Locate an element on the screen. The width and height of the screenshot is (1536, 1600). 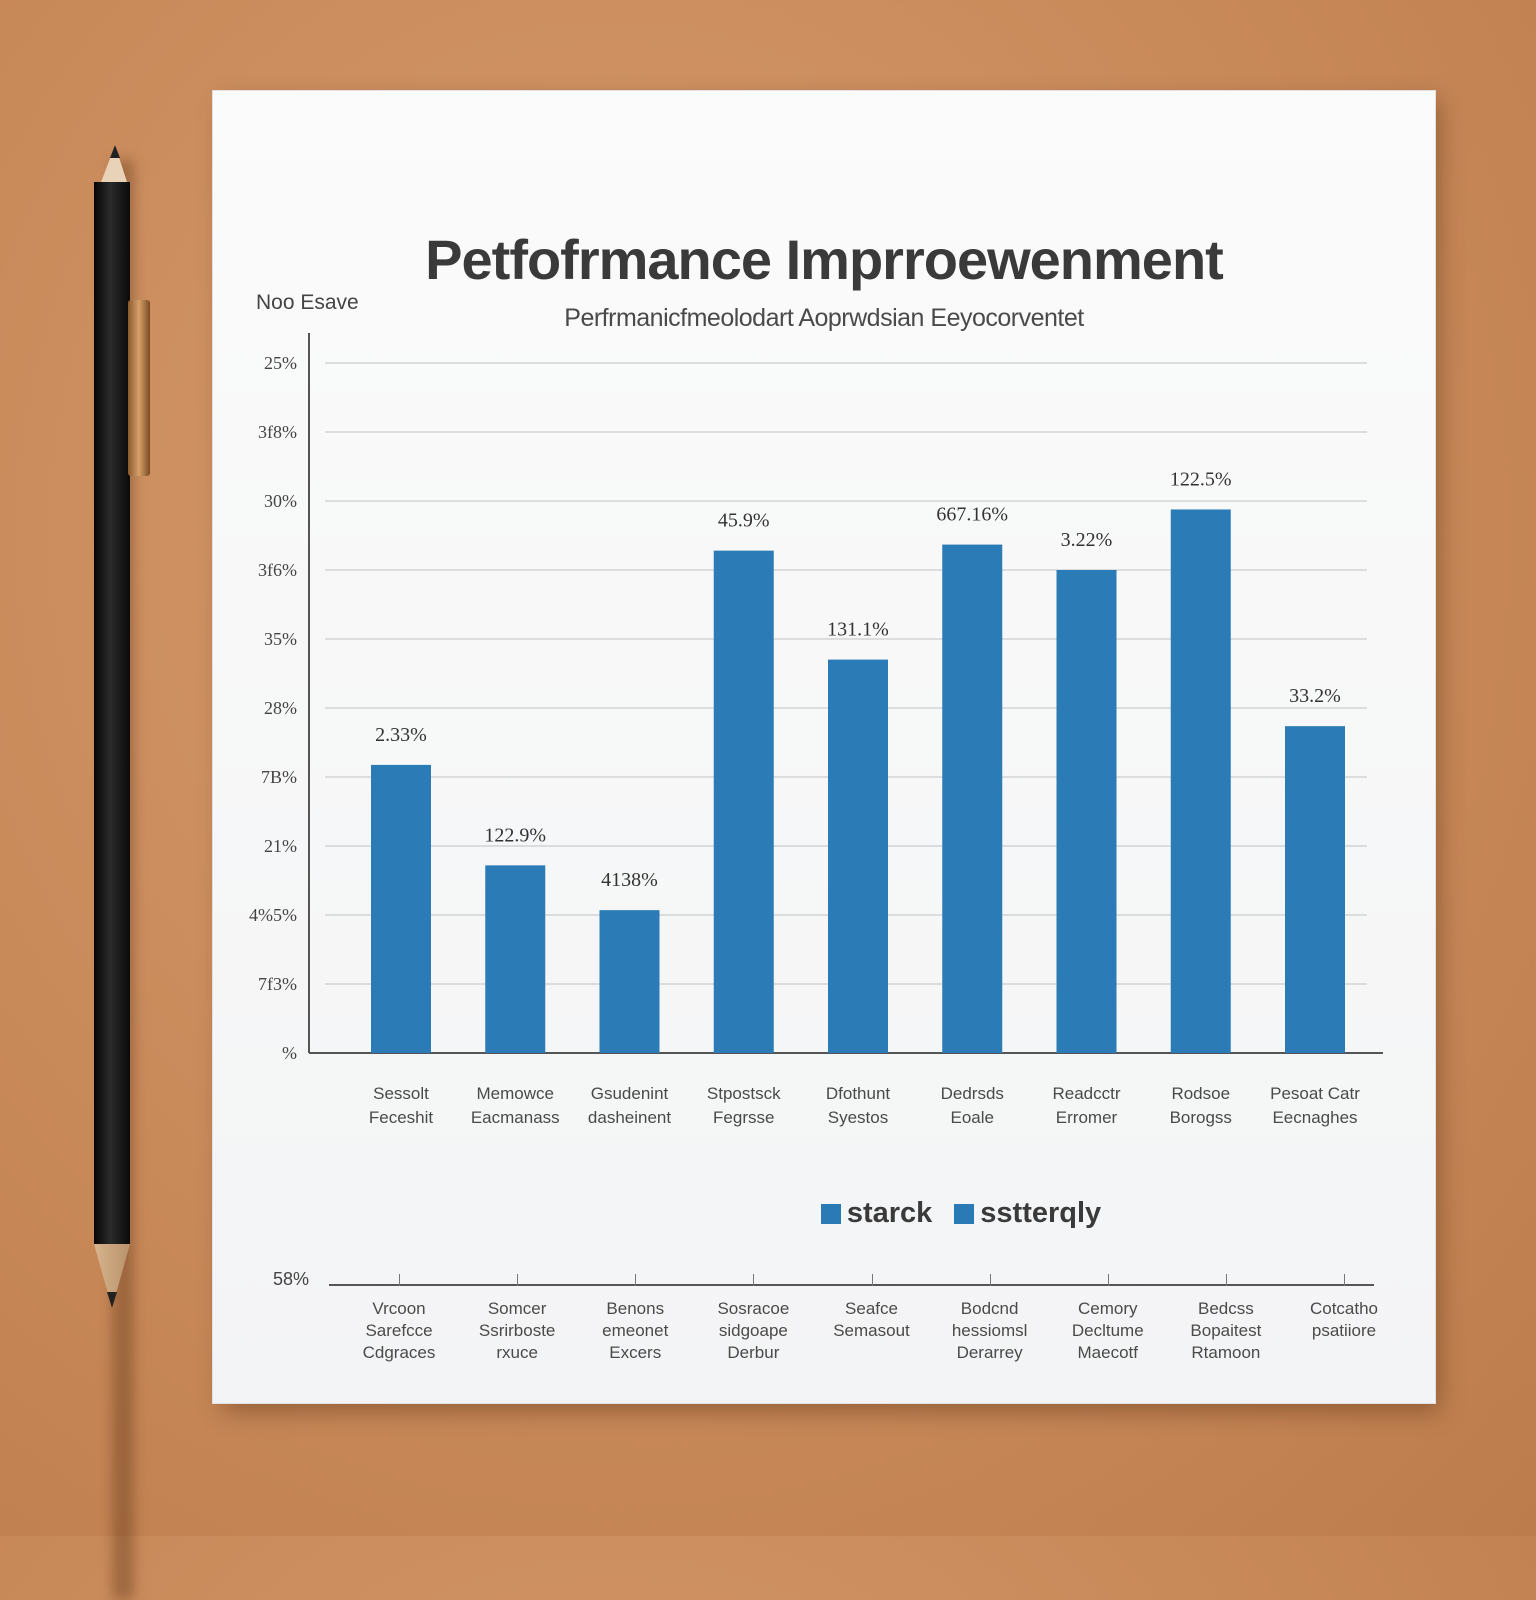
x-tick-label: Syestos is located at coordinates (858, 1117).